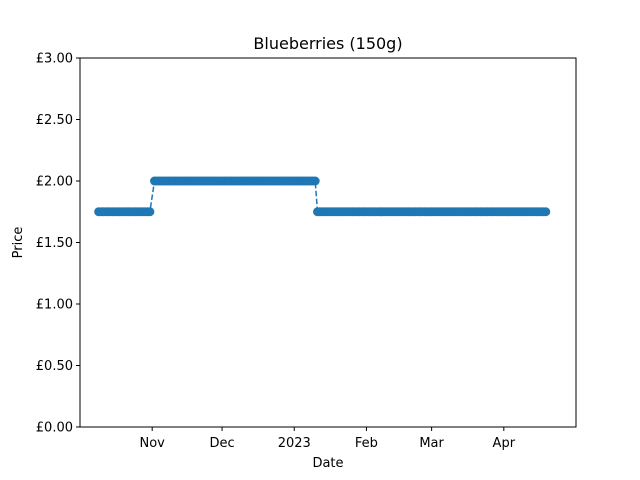 This screenshot has width=640, height=480. What do you see at coordinates (504, 443) in the screenshot?
I see `x-tick-label: Apr` at bounding box center [504, 443].